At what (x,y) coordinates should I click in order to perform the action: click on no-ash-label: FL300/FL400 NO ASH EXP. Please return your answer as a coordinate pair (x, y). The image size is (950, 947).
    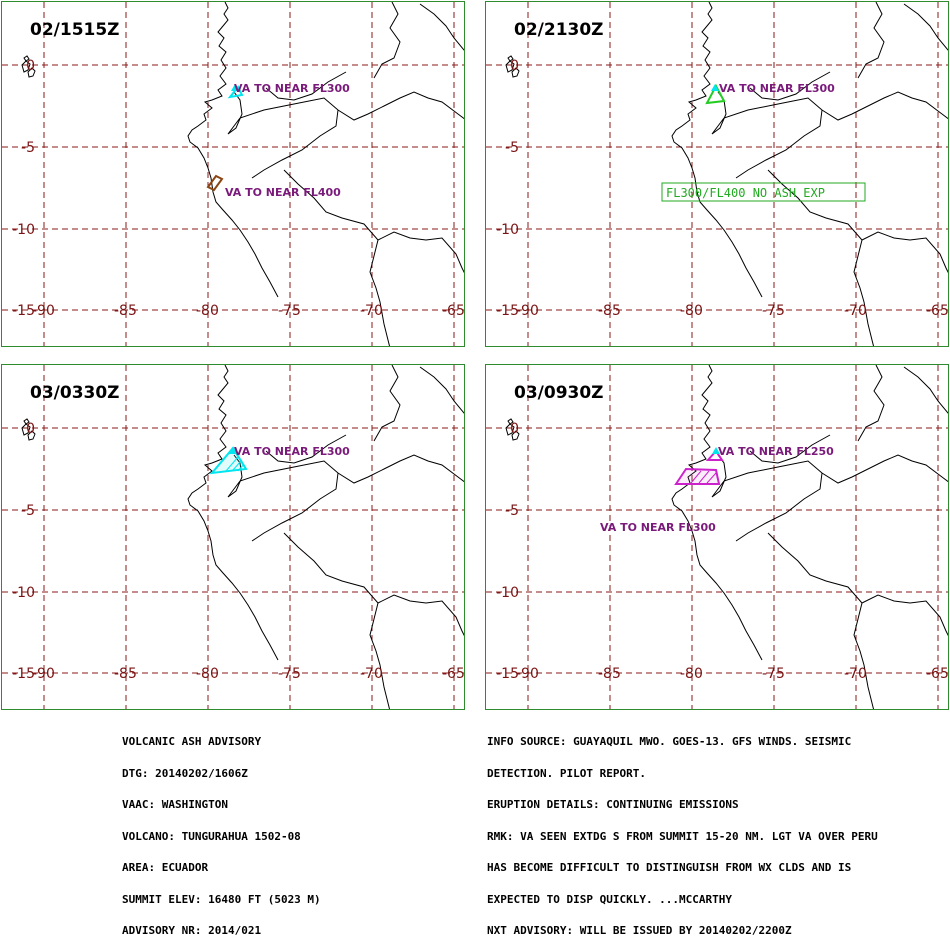
    Looking at the image, I should click on (745, 193).